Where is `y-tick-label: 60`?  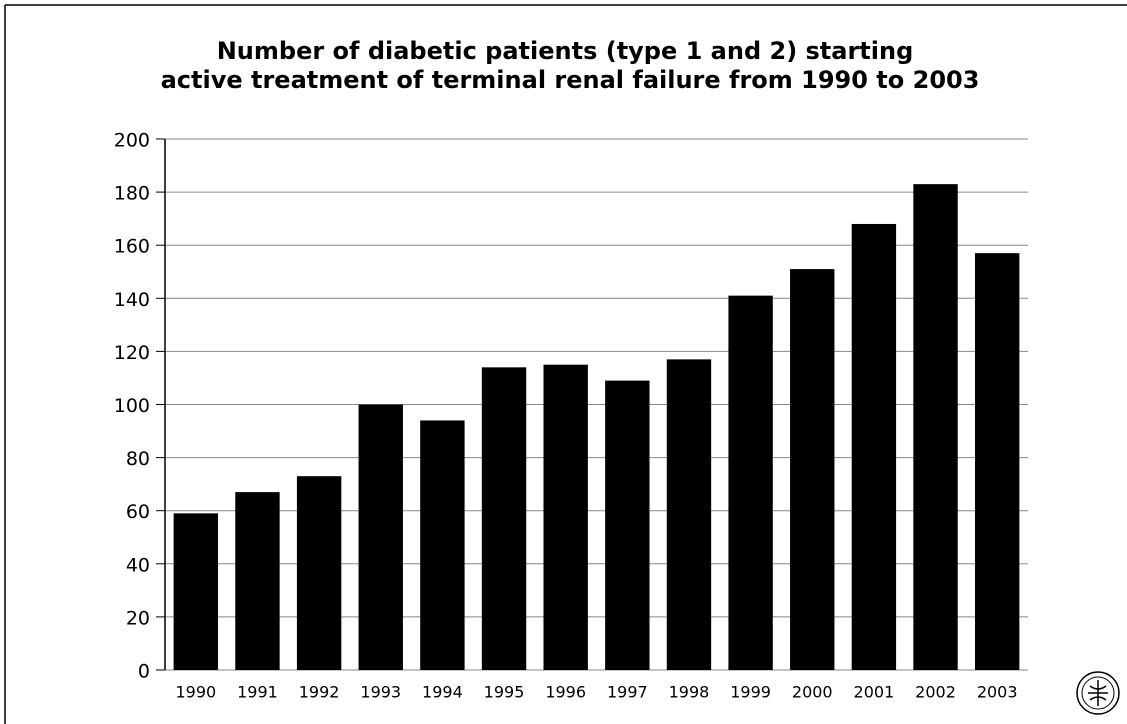 y-tick-label: 60 is located at coordinates (138, 512).